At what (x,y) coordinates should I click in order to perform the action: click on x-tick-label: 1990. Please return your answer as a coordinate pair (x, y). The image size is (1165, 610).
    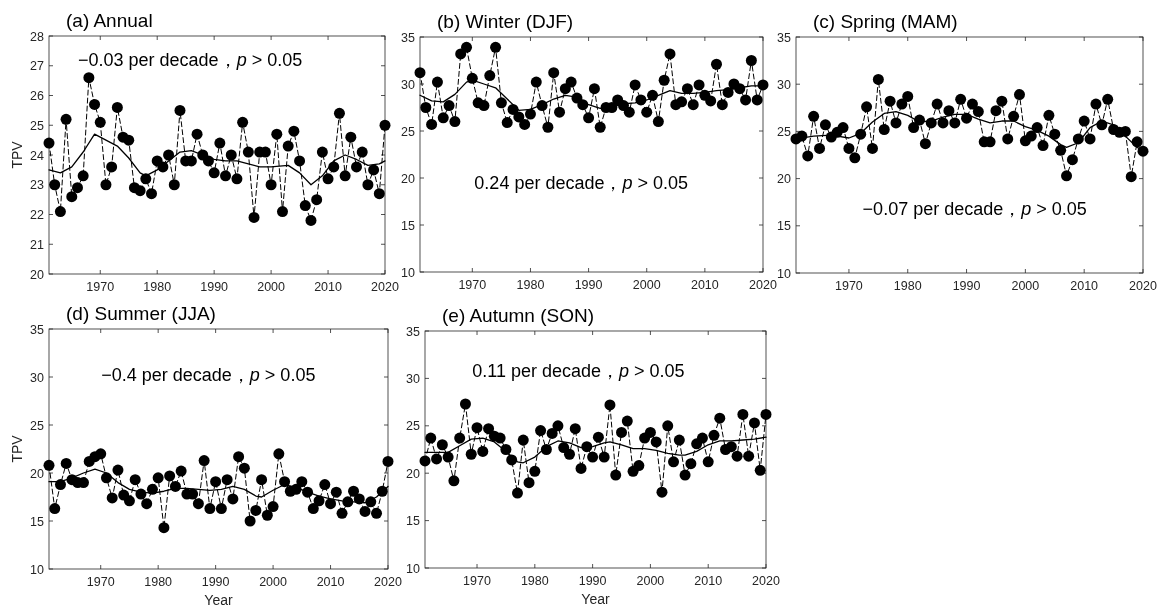
    Looking at the image, I should click on (214, 287).